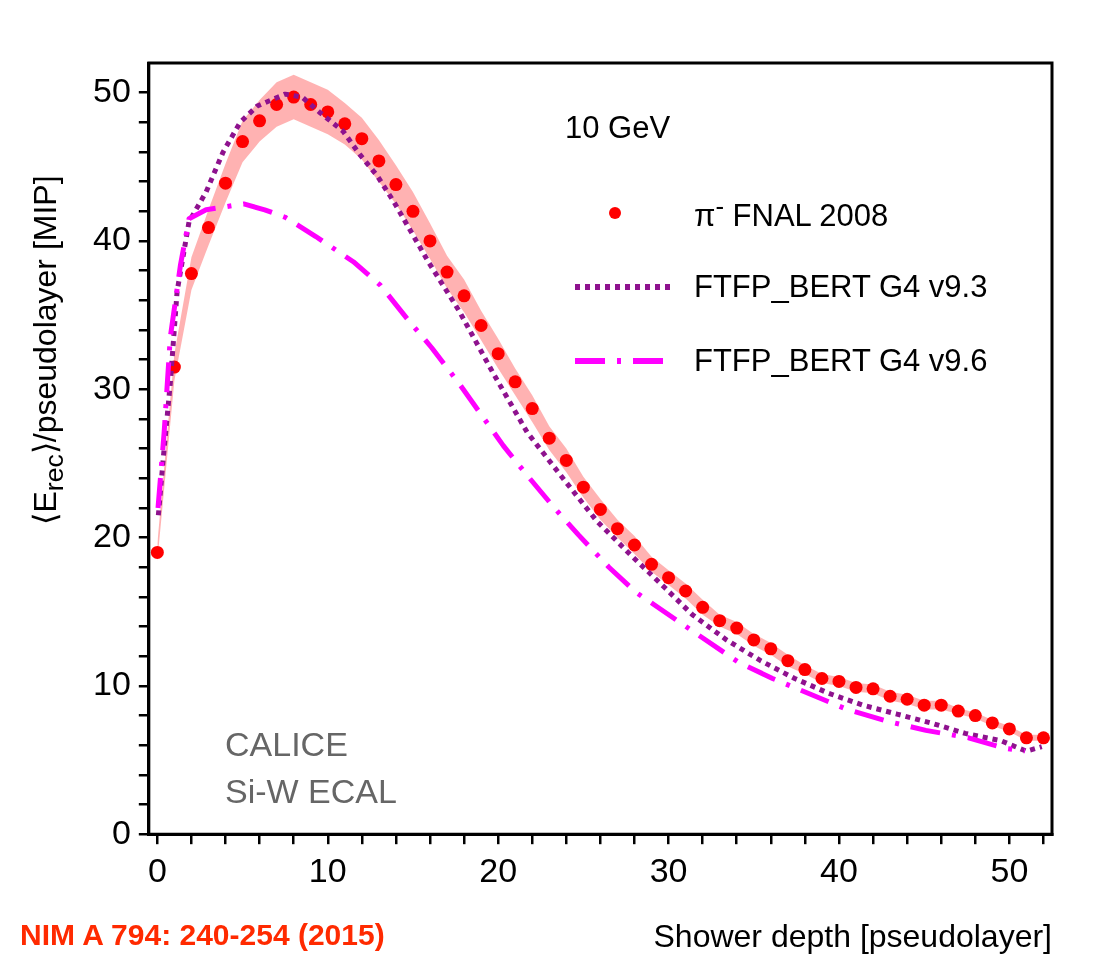 This screenshot has height=967, width=1099. What do you see at coordinates (668, 869) in the screenshot?
I see `x-tick-label: 30` at bounding box center [668, 869].